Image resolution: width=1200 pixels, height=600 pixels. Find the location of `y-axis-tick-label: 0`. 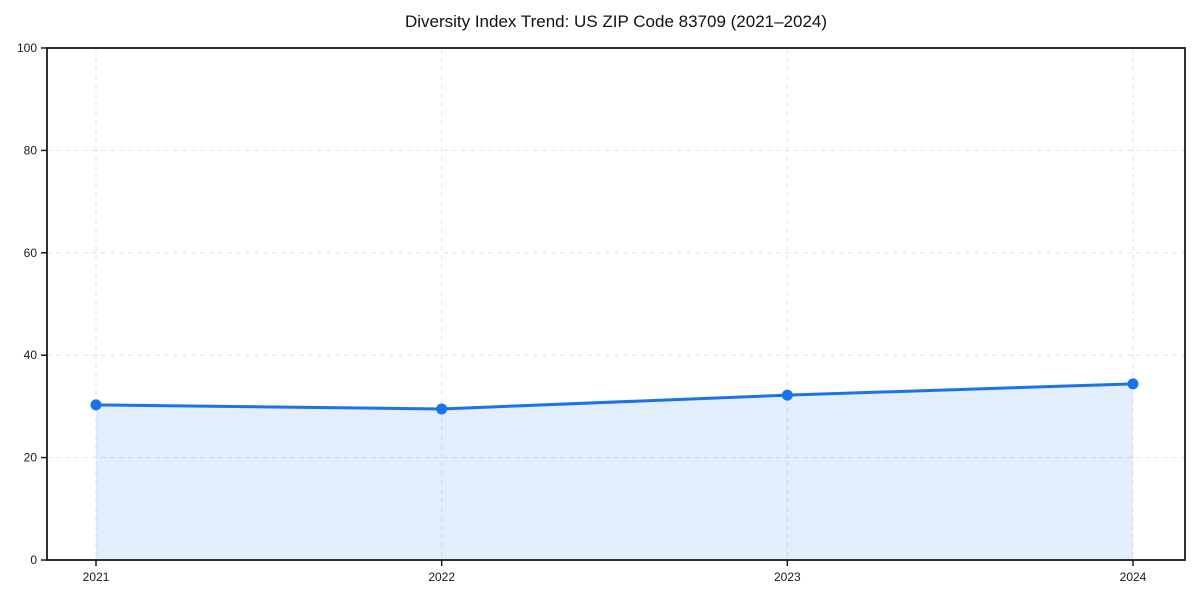

y-axis-tick-label: 0 is located at coordinates (33, 560).